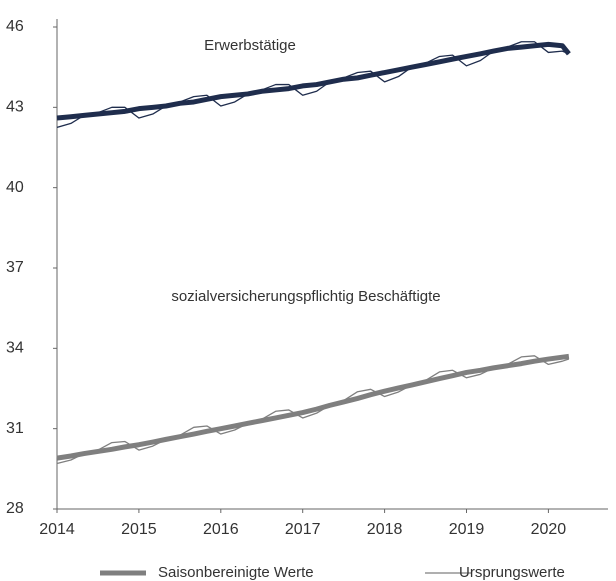  I want to click on y-tick-label: 28, so click(15, 508).